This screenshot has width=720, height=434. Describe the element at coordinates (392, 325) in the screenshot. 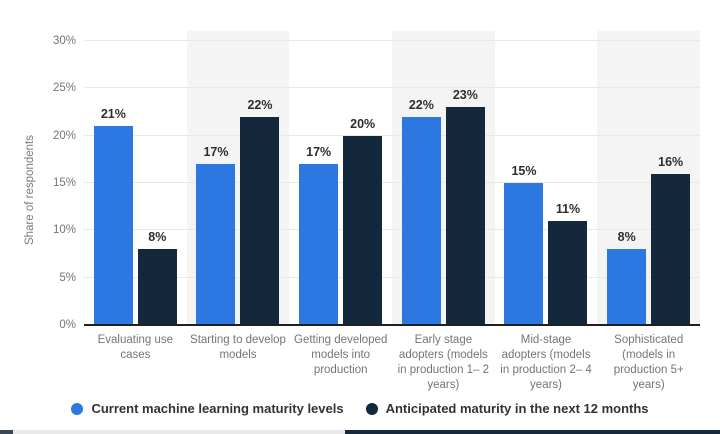

I see `x-axis-line` at that location.